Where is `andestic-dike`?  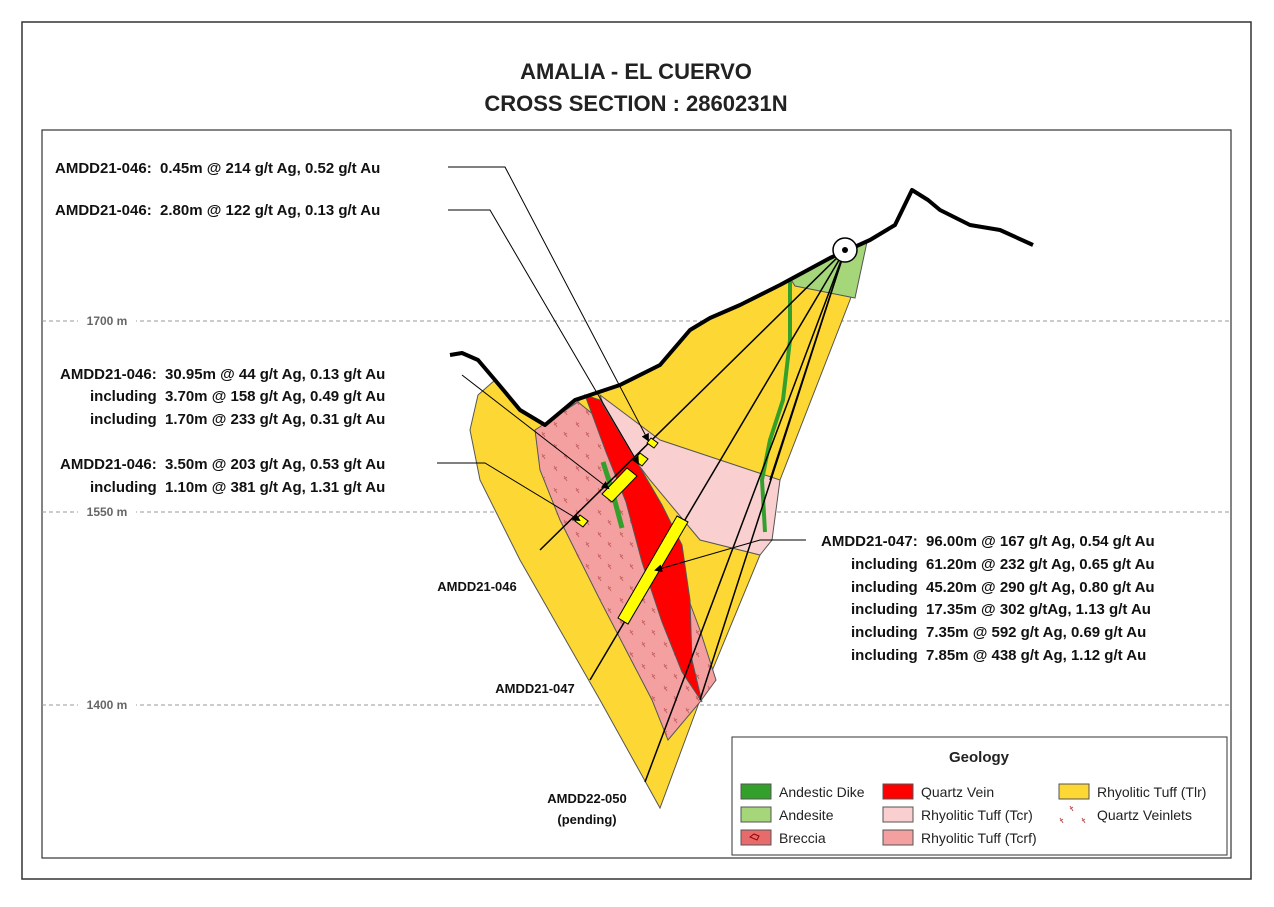
andestic-dike is located at coordinates (775, 406).